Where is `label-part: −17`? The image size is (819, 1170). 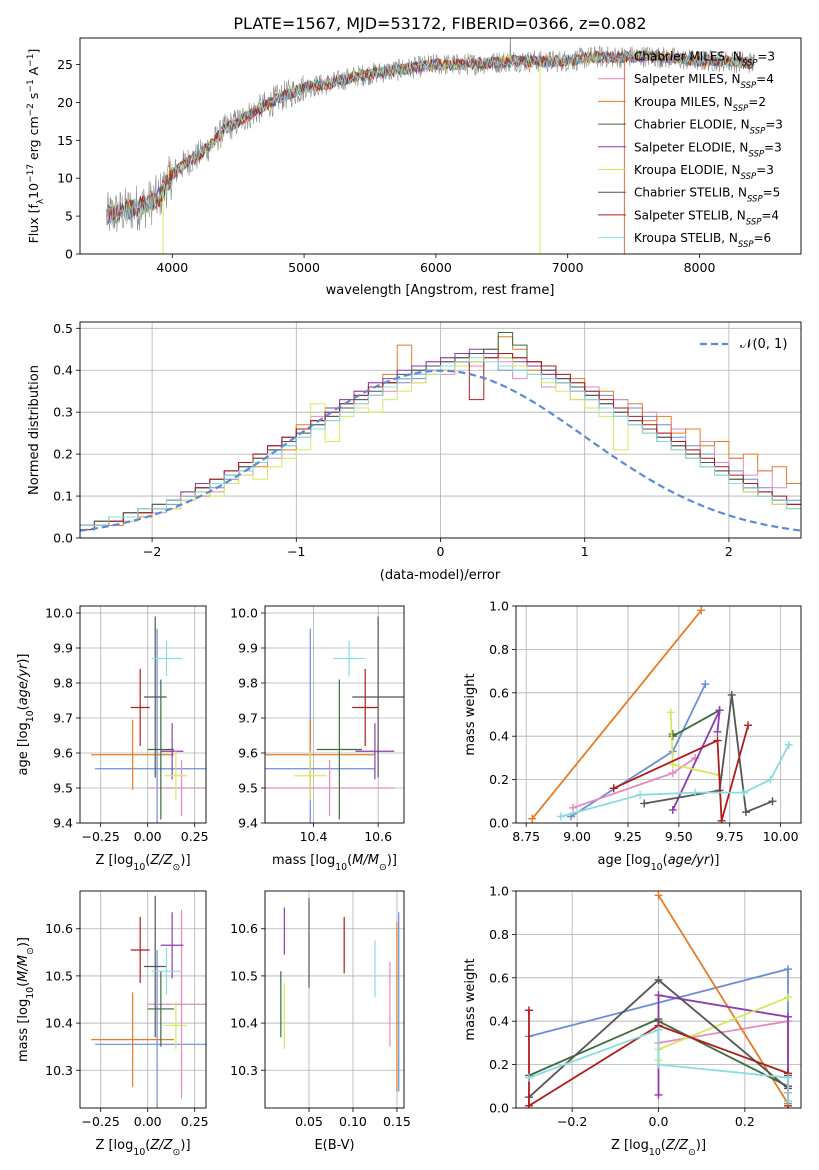 label-part: −17 is located at coordinates (31, 173).